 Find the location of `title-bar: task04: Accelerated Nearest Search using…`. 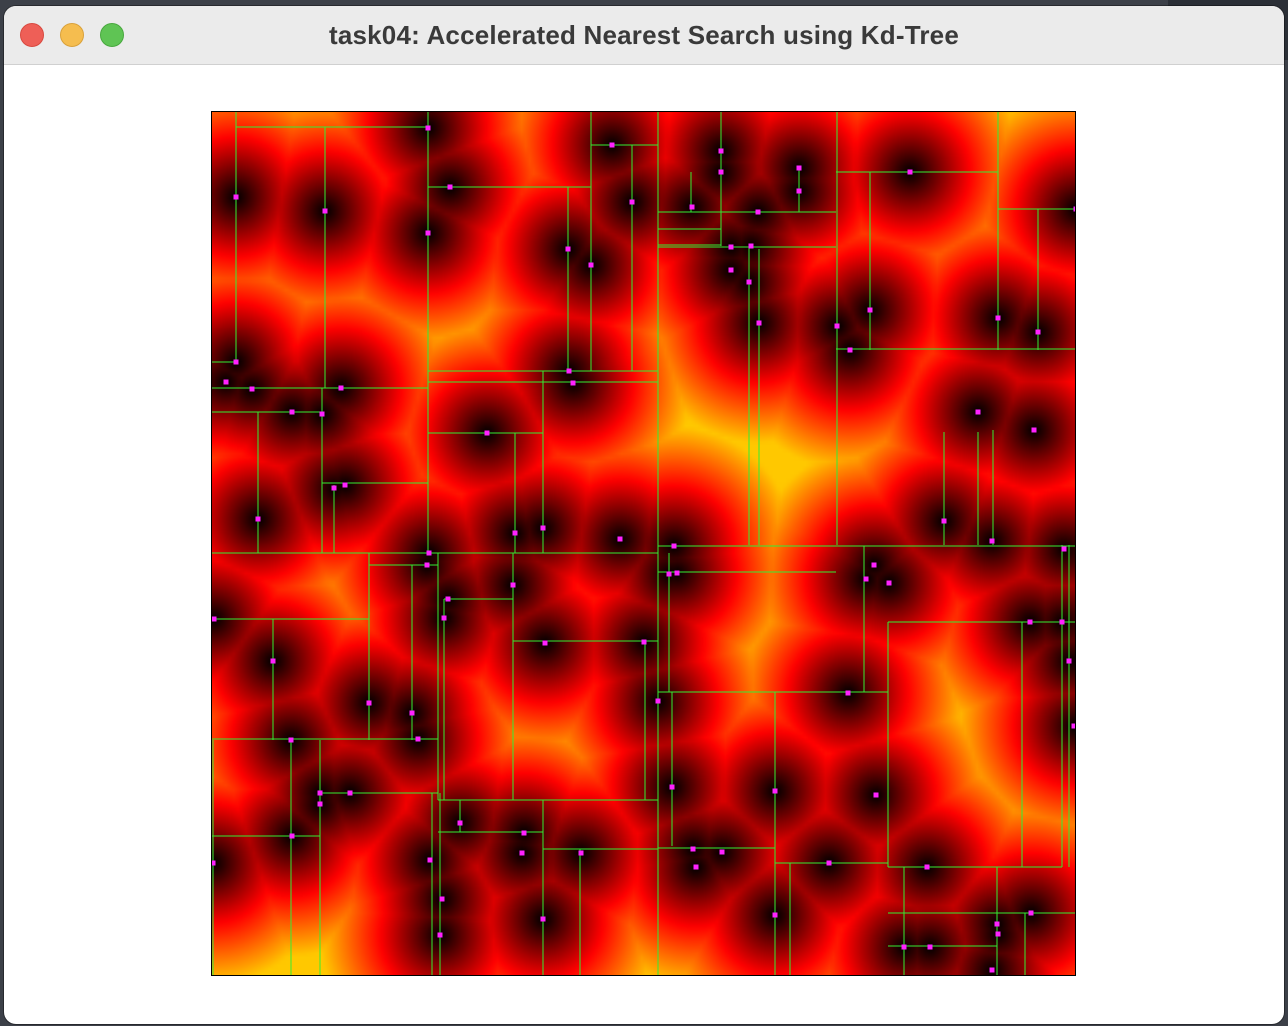

title-bar: task04: Accelerated Nearest Search using… is located at coordinates (644, 35).